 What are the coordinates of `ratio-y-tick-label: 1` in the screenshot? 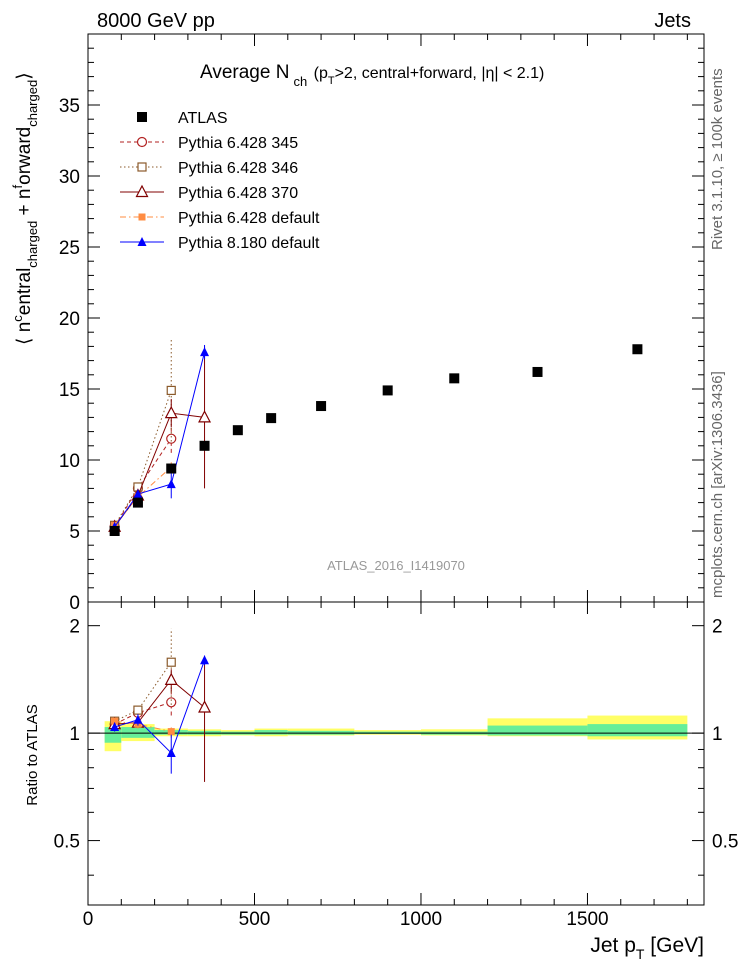 It's located at (74, 734).